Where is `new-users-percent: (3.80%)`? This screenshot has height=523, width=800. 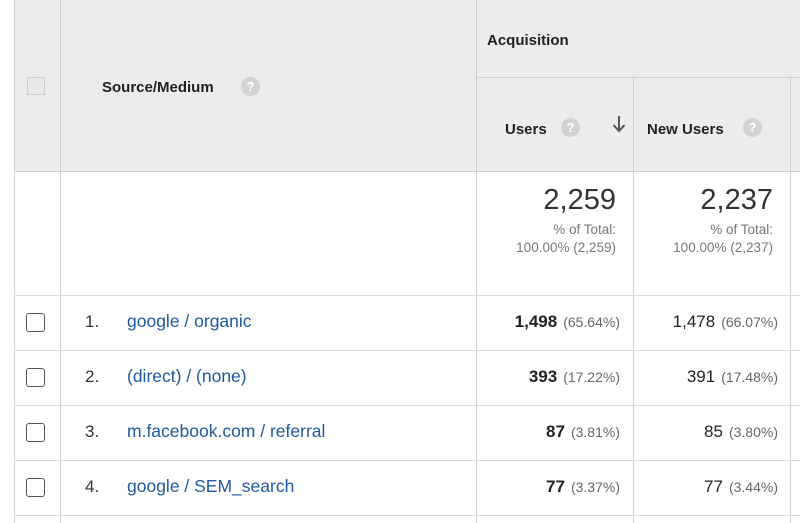
new-users-percent: (3.80%) is located at coordinates (753, 432).